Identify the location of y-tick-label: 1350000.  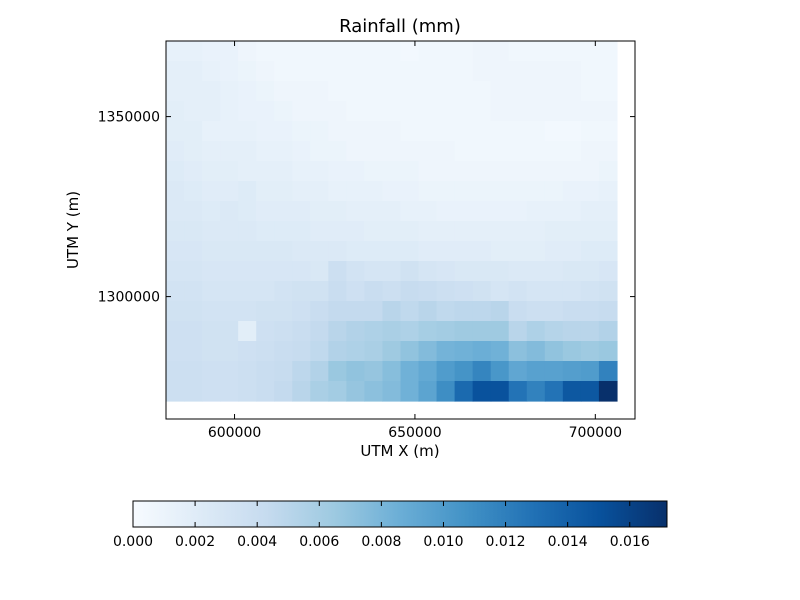
(129, 118).